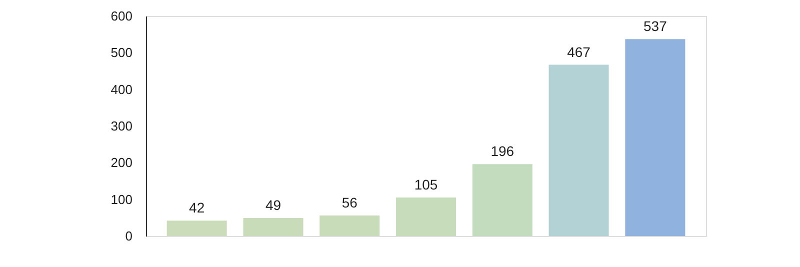 The width and height of the screenshot is (800, 267). Describe the element at coordinates (350, 202) in the screenshot. I see `data-label: 56` at that location.